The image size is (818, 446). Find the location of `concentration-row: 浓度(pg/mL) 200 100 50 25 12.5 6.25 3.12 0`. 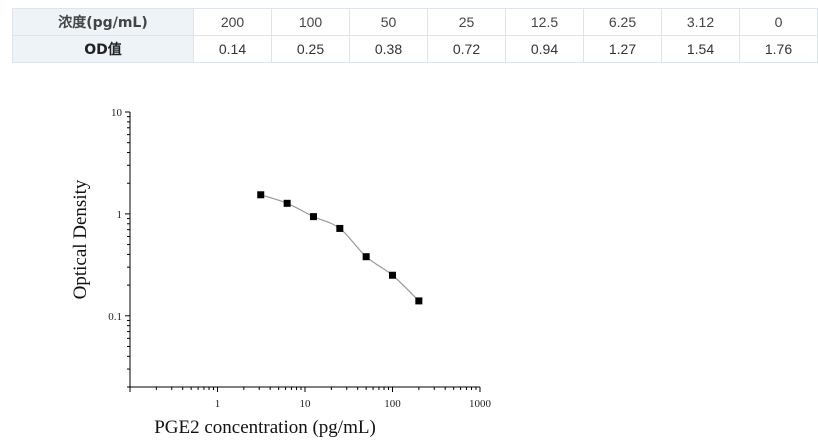

concentration-row: 浓度(pg/mL) 200 100 50 25 12.5 6.25 3.12 0 is located at coordinates (415, 22).